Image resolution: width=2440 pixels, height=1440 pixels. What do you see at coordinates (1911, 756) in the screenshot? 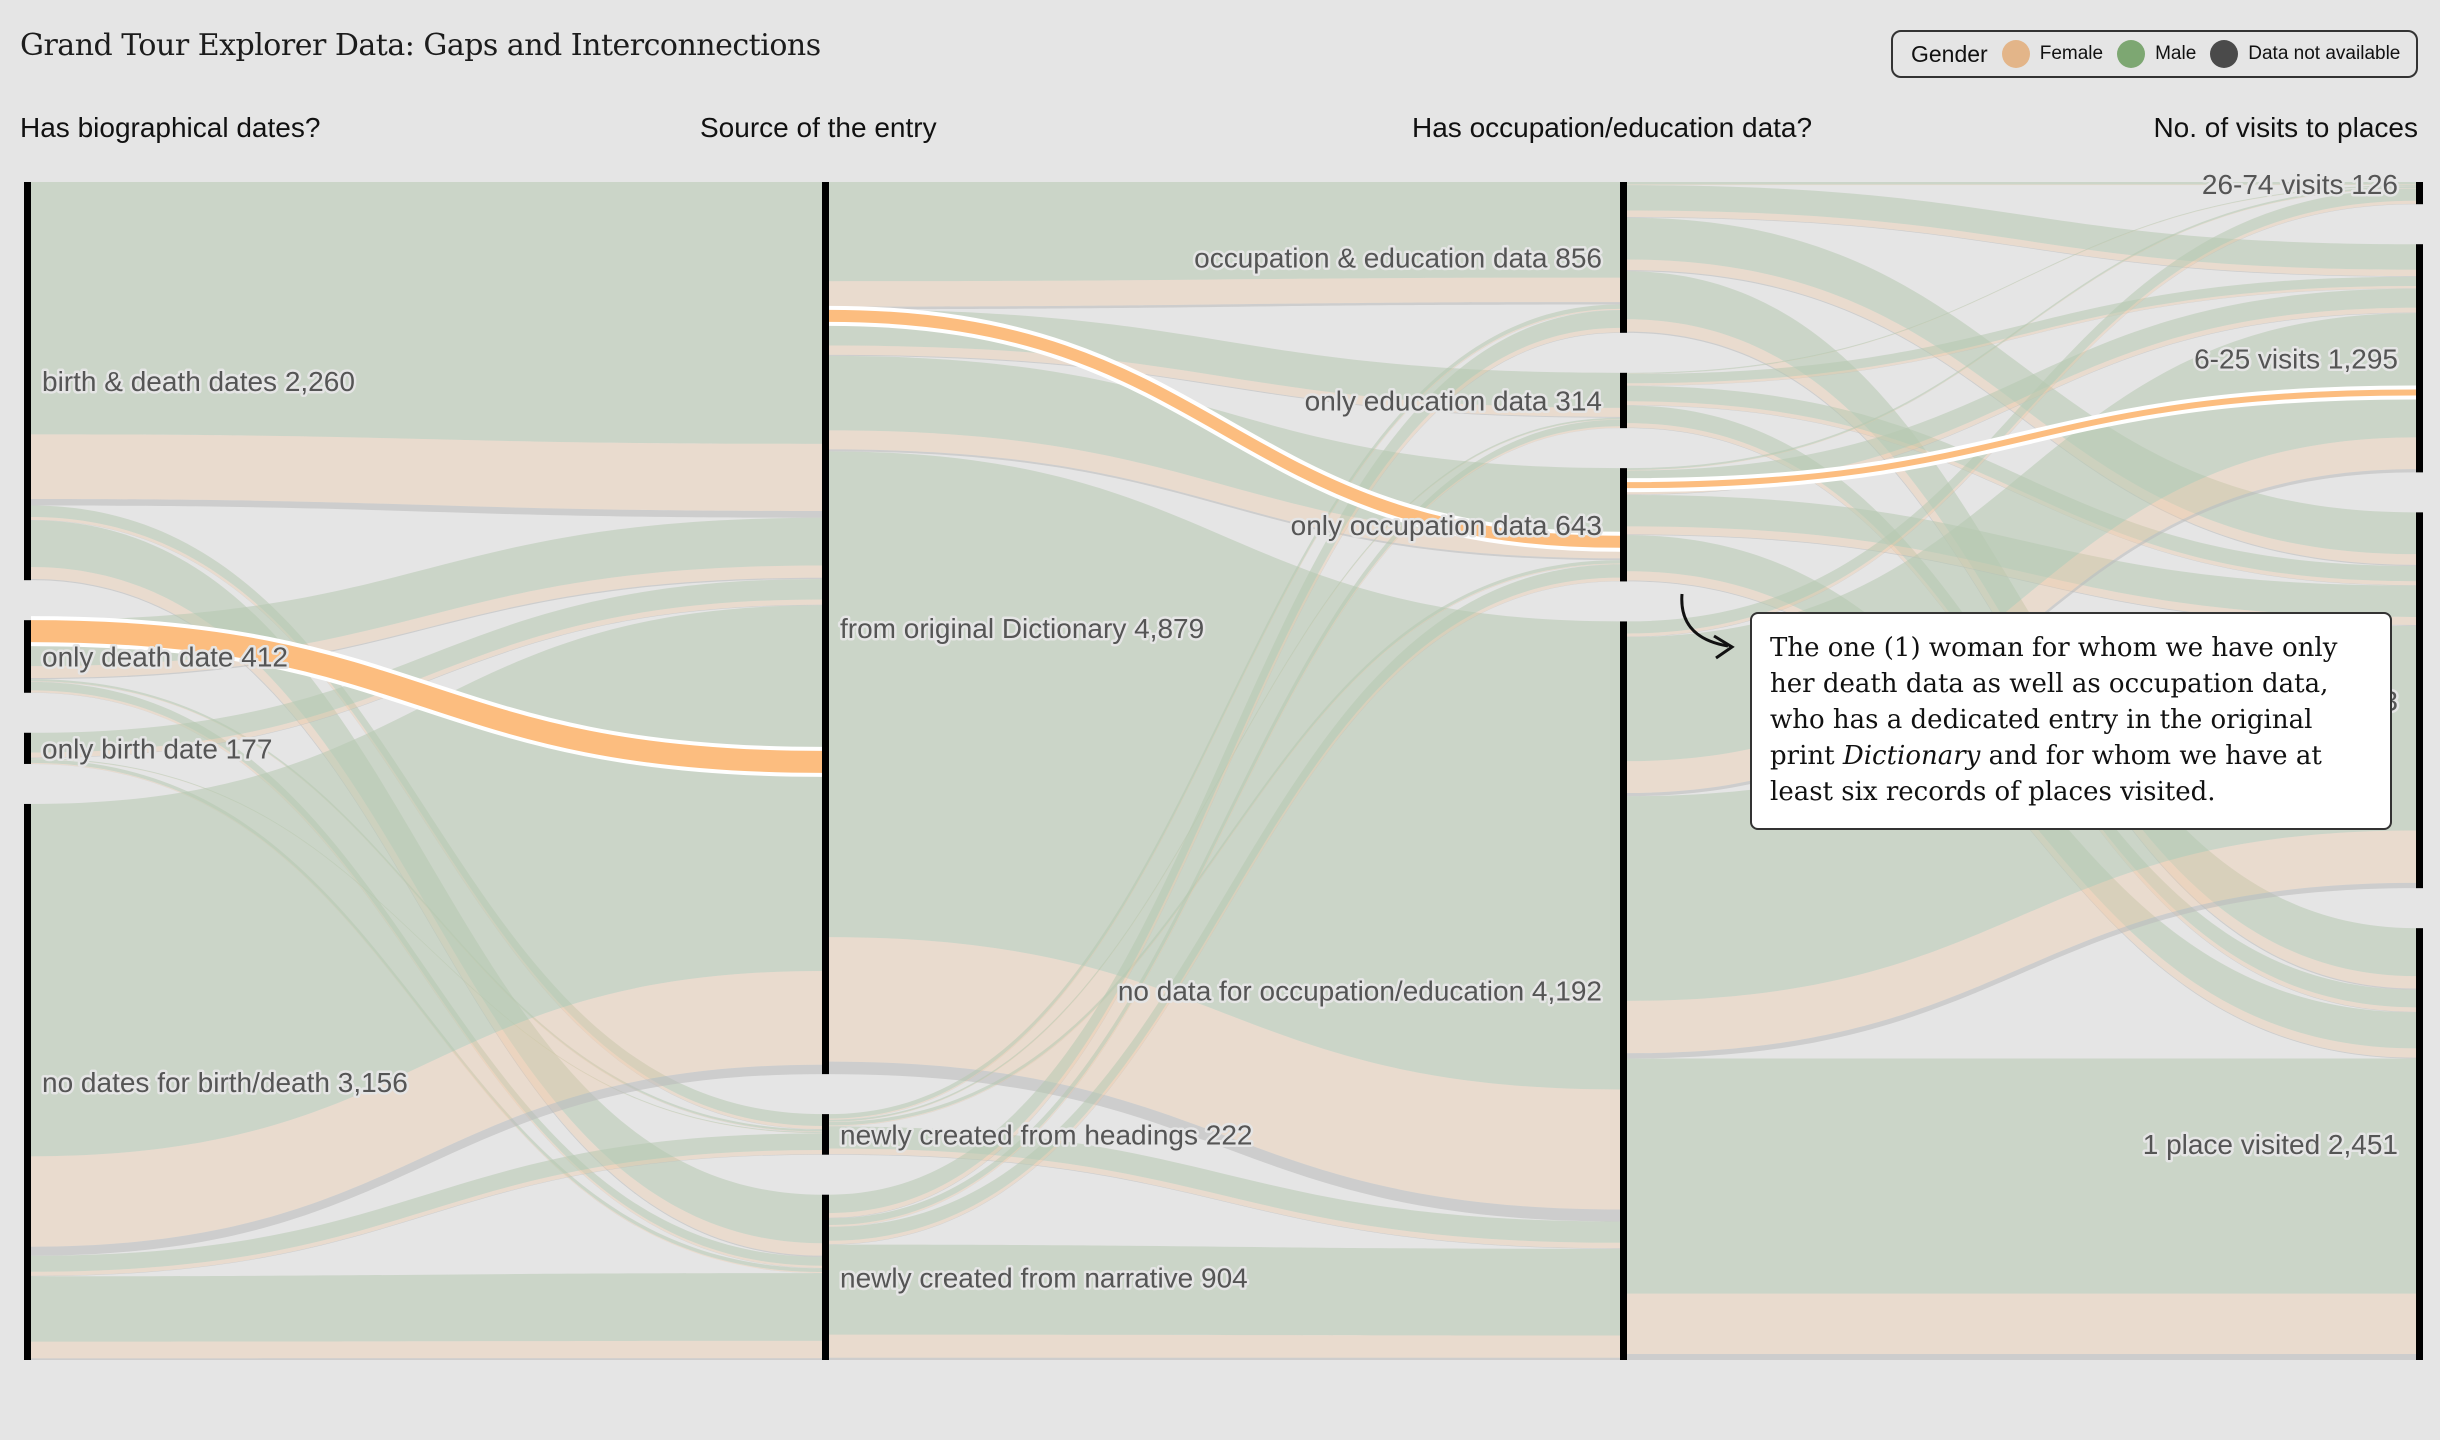
I see `callout-italic: Dictionary` at bounding box center [1911, 756].